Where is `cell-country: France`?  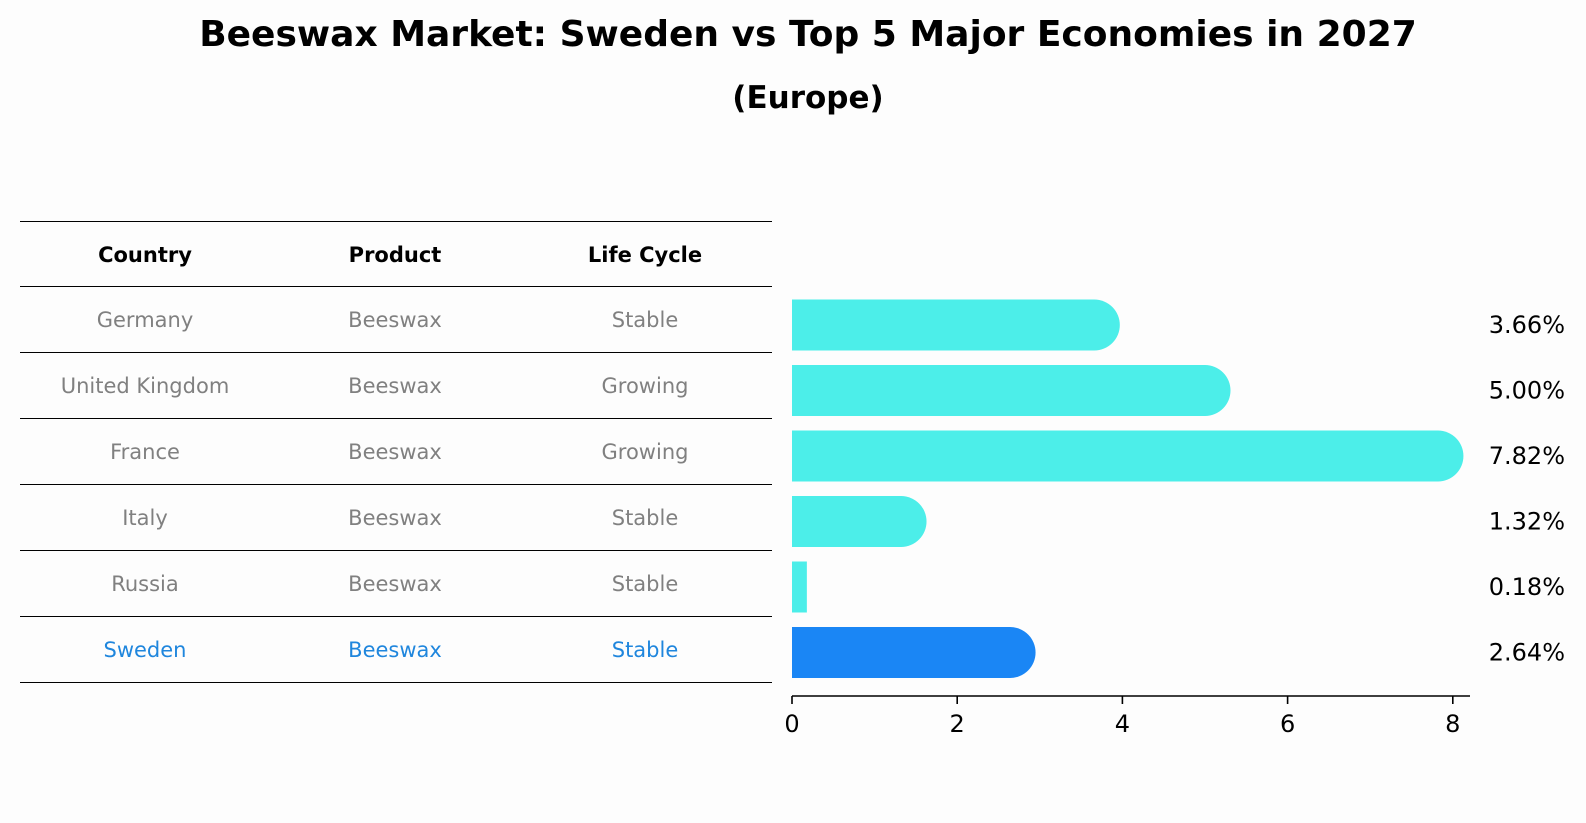 cell-country: France is located at coordinates (145, 452).